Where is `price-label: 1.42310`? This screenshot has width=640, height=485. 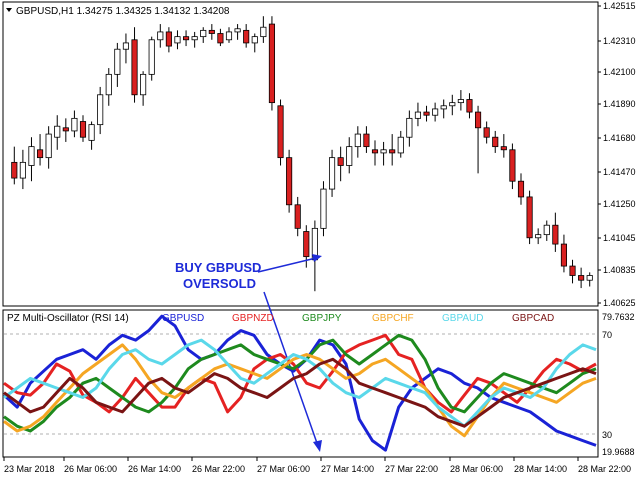
price-label: 1.42310 is located at coordinates (619, 41).